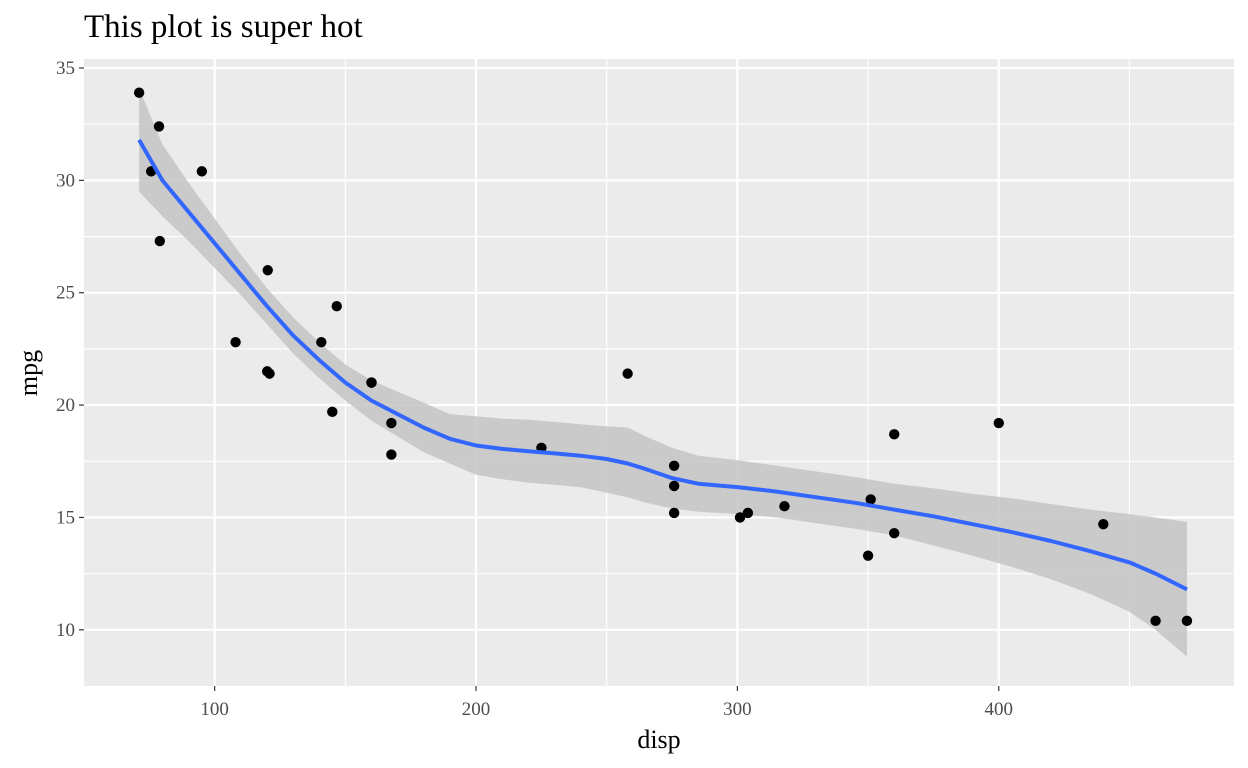 The image size is (1248, 768). I want to click on x-tick-label: 400, so click(999, 709).